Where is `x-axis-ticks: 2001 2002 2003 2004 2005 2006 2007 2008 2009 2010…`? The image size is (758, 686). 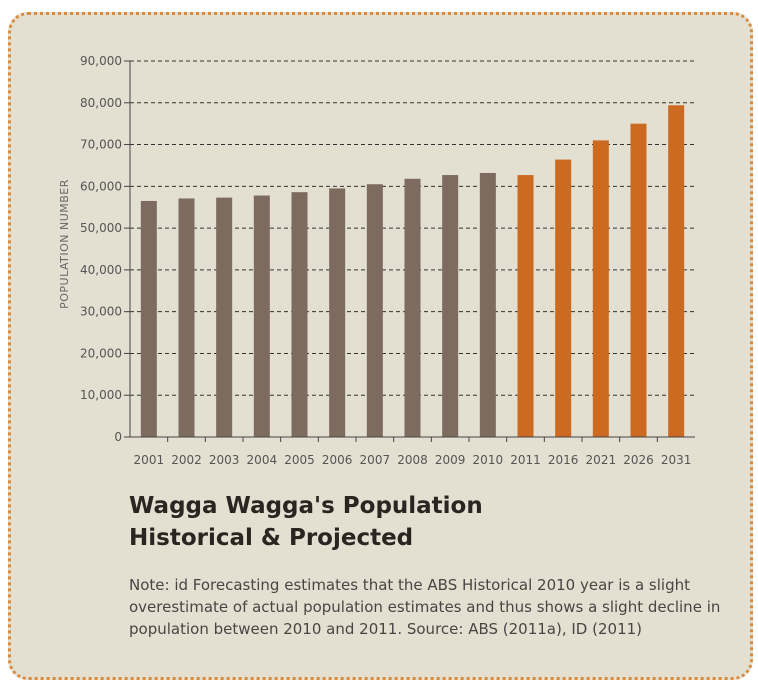
x-axis-ticks: 2001 2002 2003 2004 2005 2006 2007 2008 2009 2010… is located at coordinates (413, 452).